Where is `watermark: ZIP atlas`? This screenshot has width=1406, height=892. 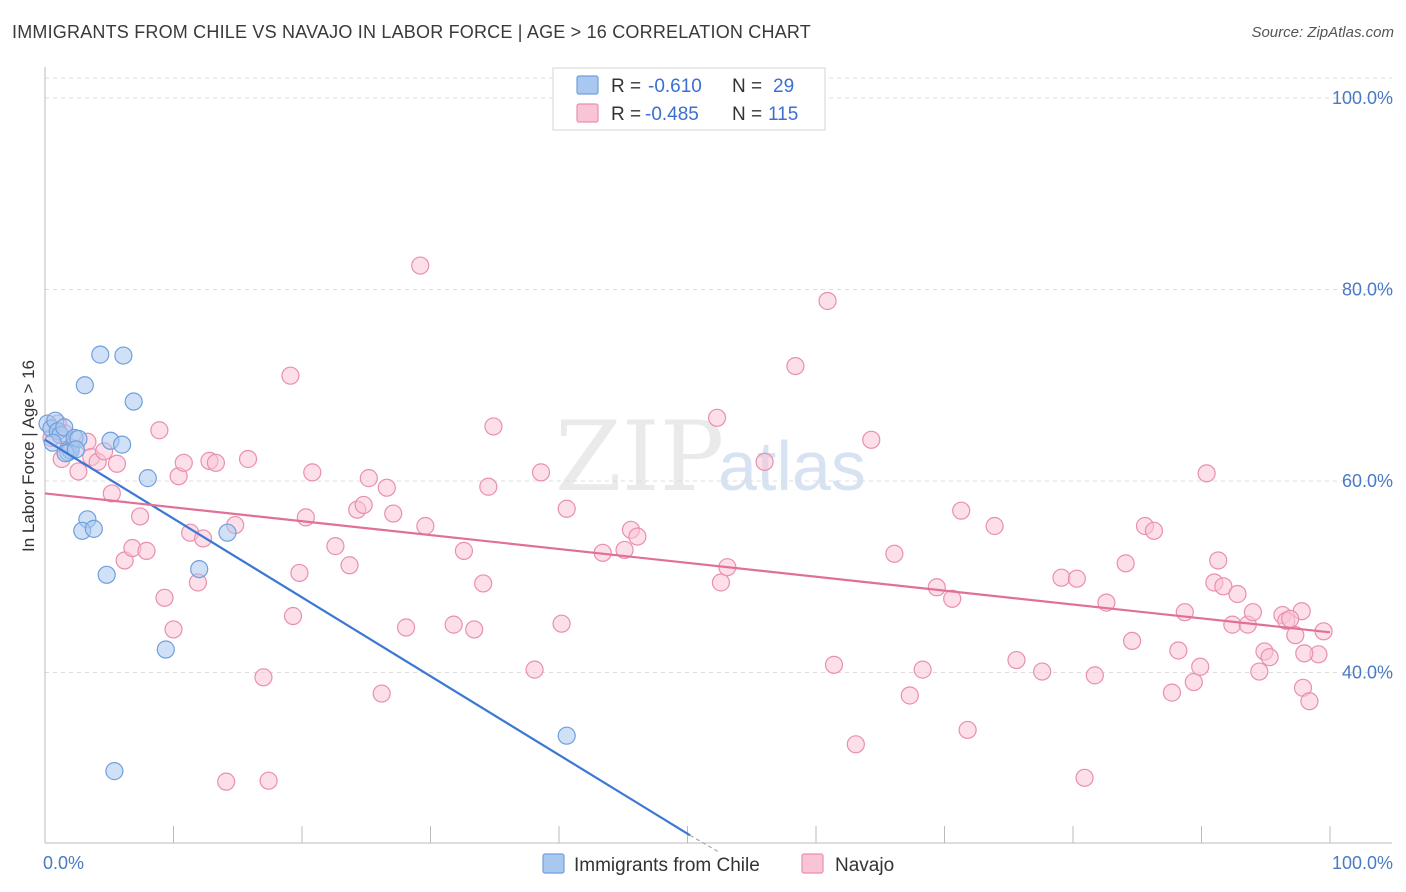
watermark: ZIP atlas is located at coordinates (710, 457).